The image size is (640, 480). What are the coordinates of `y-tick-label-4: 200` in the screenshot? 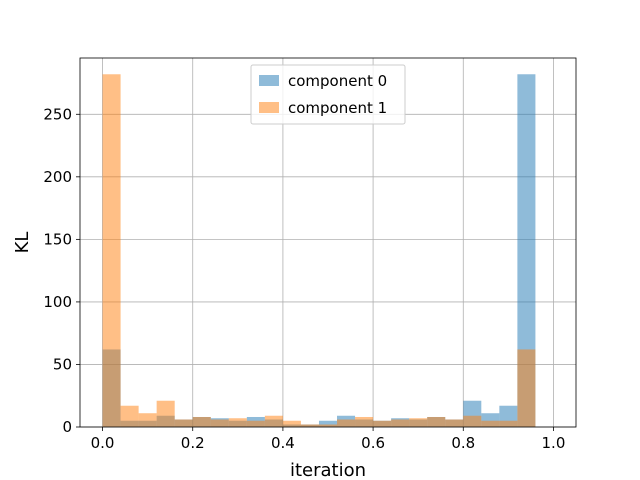 It's located at (57, 177).